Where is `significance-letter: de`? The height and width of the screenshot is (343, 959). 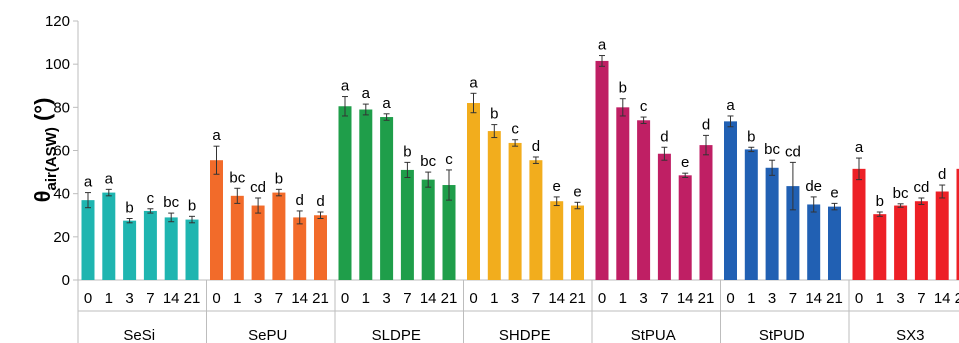
significance-letter: de is located at coordinates (813, 186).